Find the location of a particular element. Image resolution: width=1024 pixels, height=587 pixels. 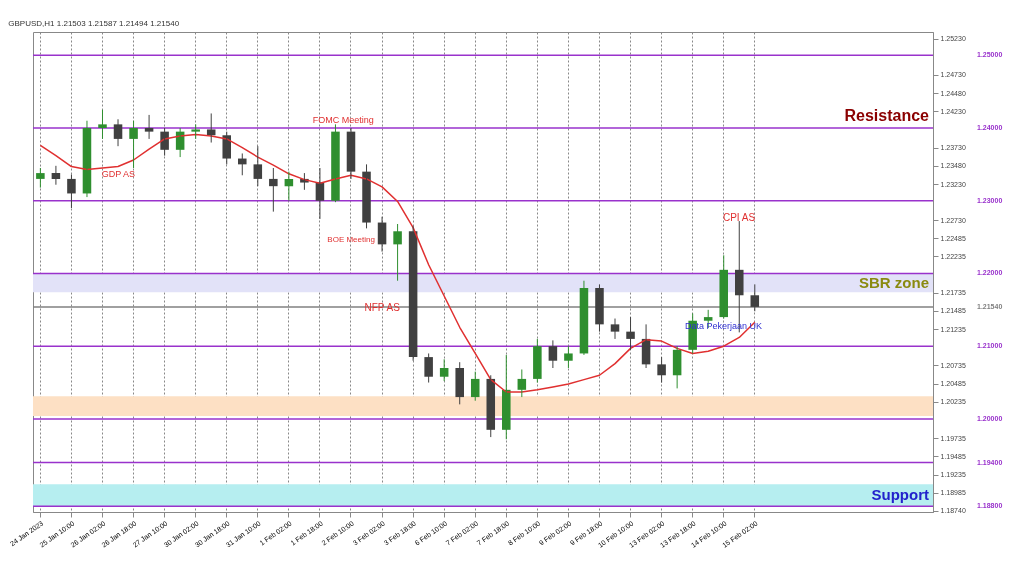

annotation: CPI AS is located at coordinates (739, 217).